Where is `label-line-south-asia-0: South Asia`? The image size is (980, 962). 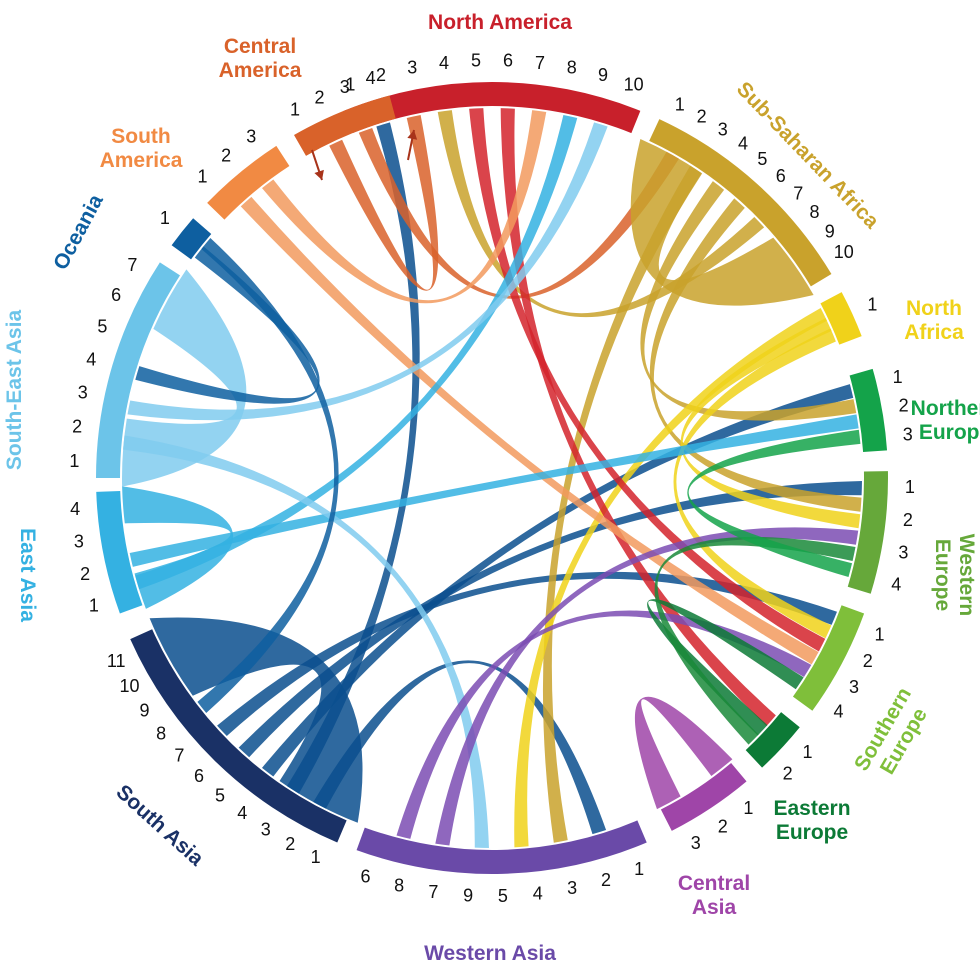 label-line-south-asia-0: South Asia is located at coordinates (160, 825).